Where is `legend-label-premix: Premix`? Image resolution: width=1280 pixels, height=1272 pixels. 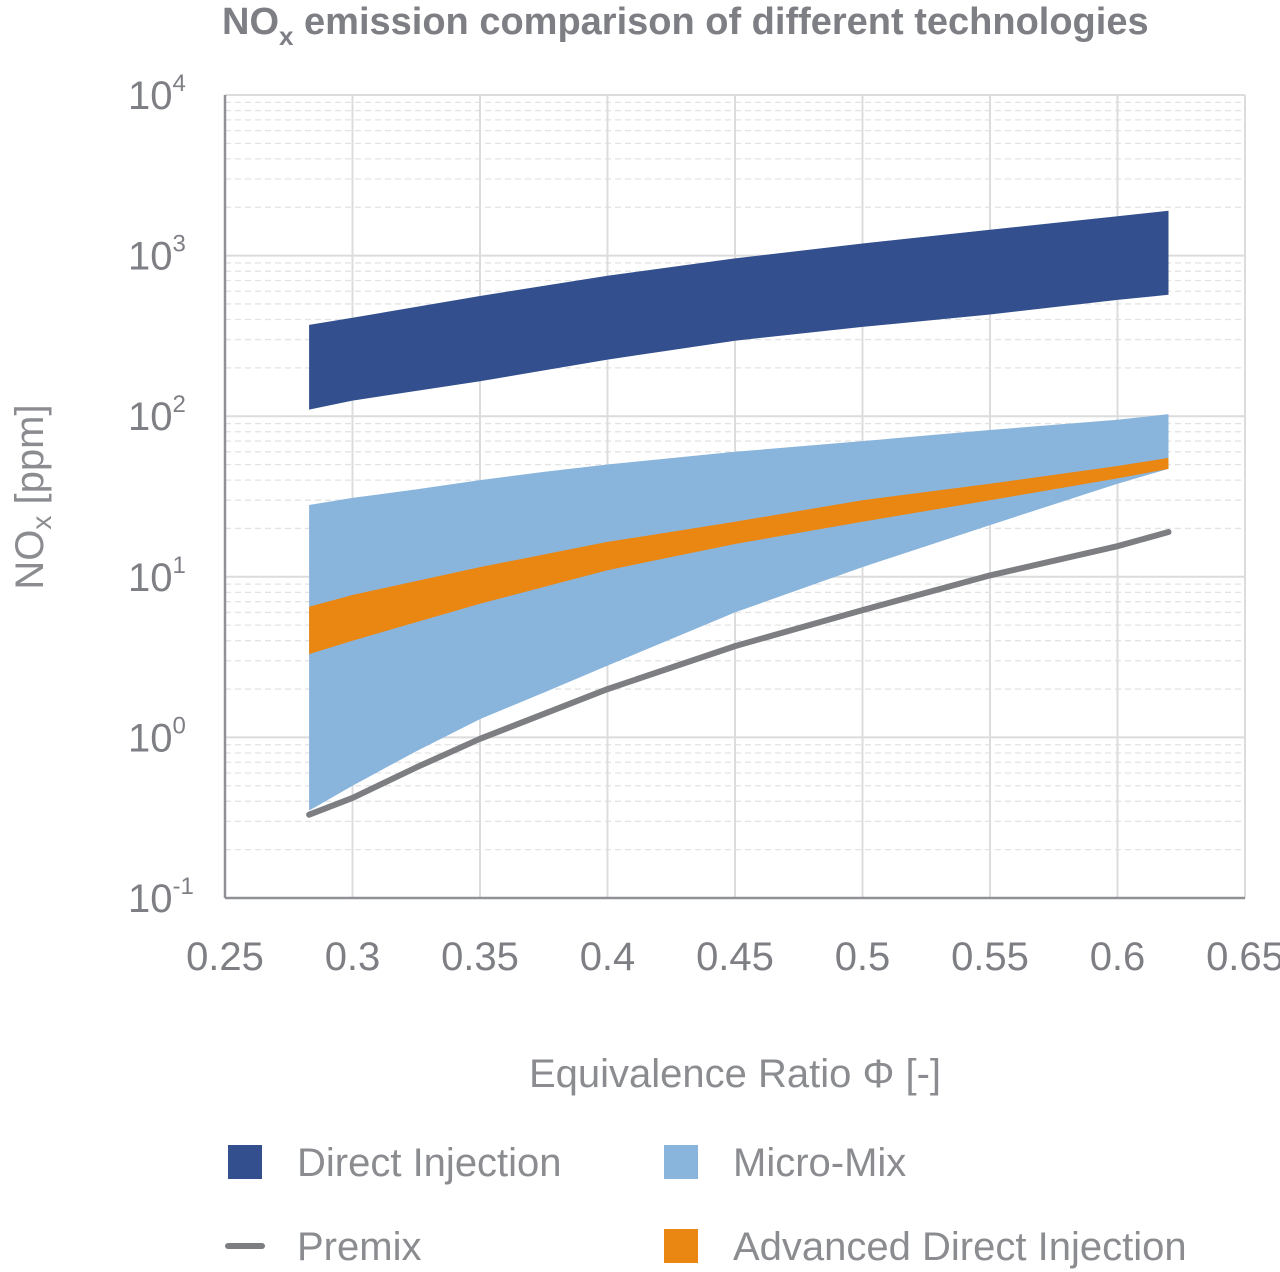
legend-label-premix: Premix is located at coordinates (359, 1247).